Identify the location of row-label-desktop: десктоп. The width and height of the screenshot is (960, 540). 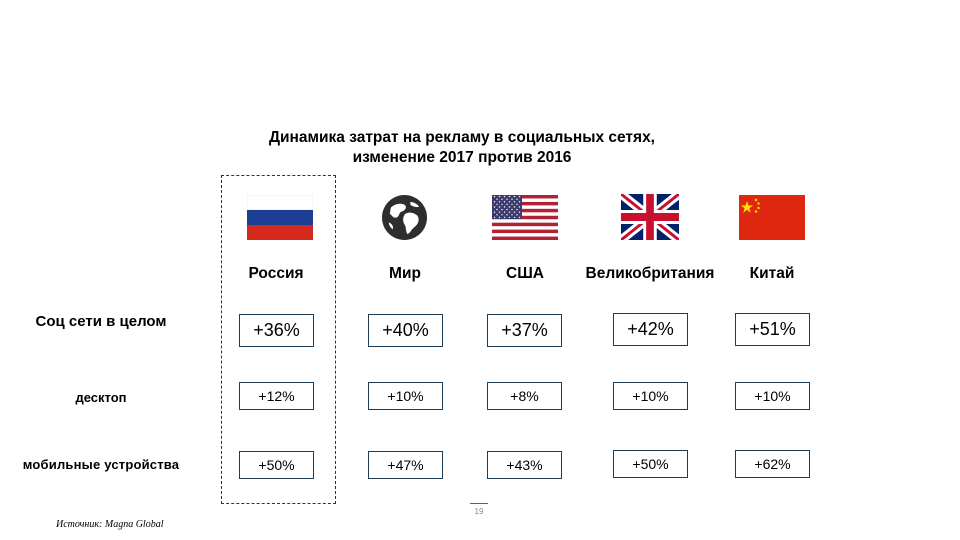
(101, 397).